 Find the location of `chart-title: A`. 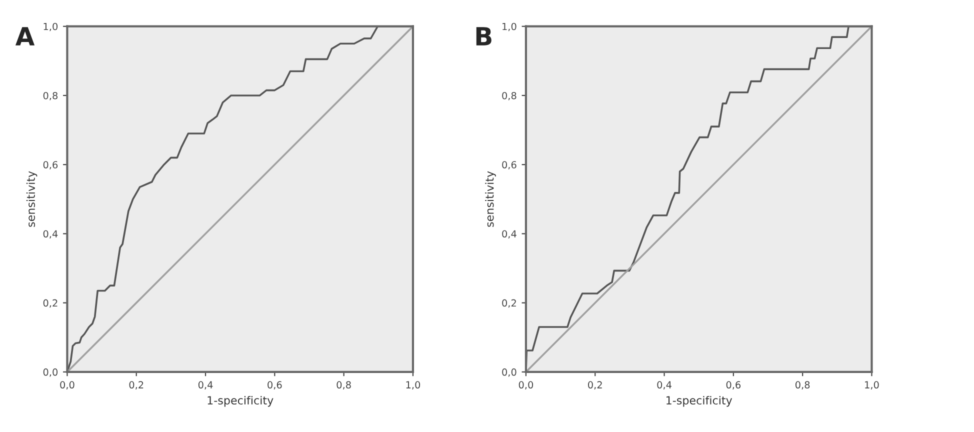

chart-title: A is located at coordinates (25, 36).